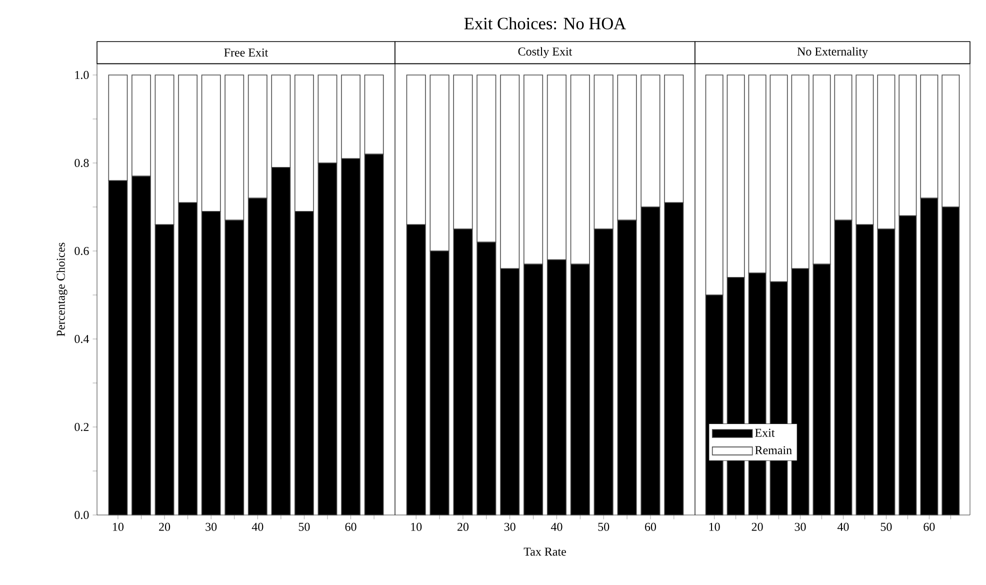 The height and width of the screenshot is (585, 986). I want to click on legend-label: Exit, so click(765, 432).